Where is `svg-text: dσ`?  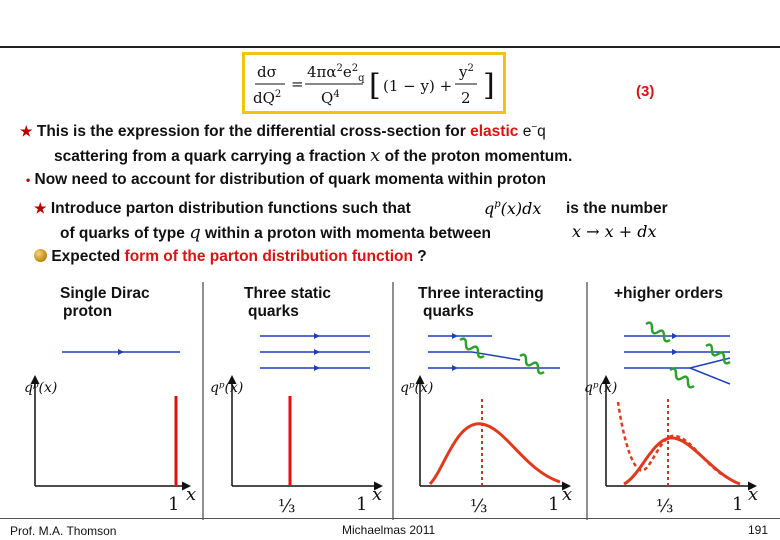 svg-text: dσ is located at coordinates (267, 72).